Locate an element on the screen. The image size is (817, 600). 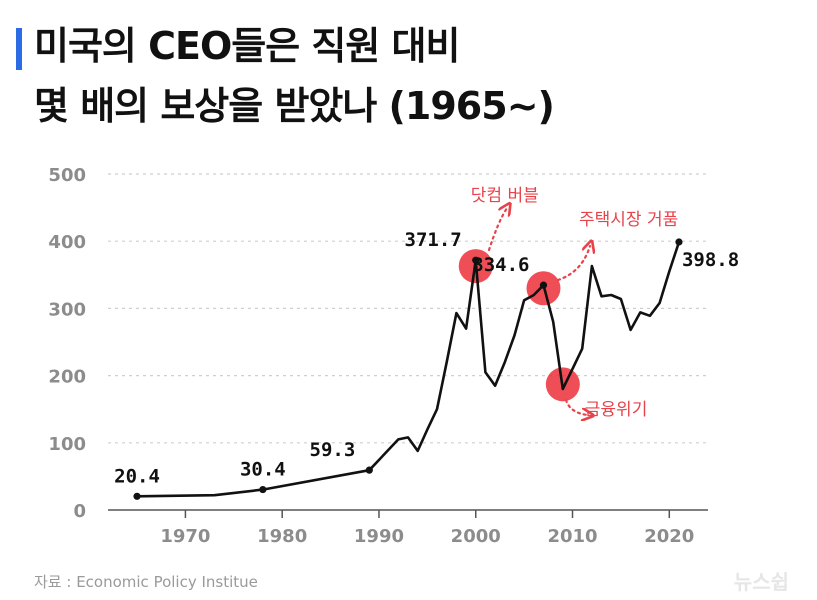
x-tick-label: 1990 is located at coordinates (379, 536).